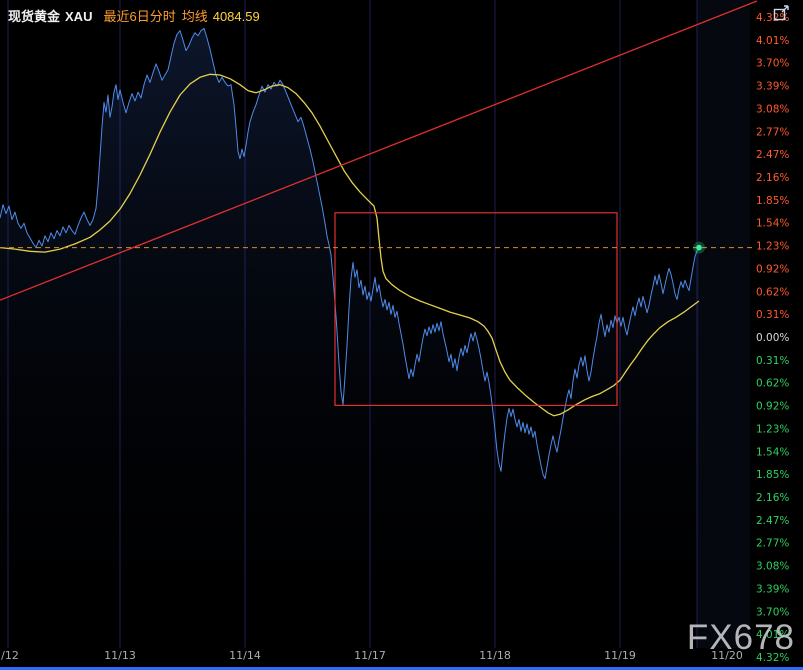 This screenshot has width=803, height=670. What do you see at coordinates (727, 655) in the screenshot?
I see `x-axis-label: 11/20` at bounding box center [727, 655].